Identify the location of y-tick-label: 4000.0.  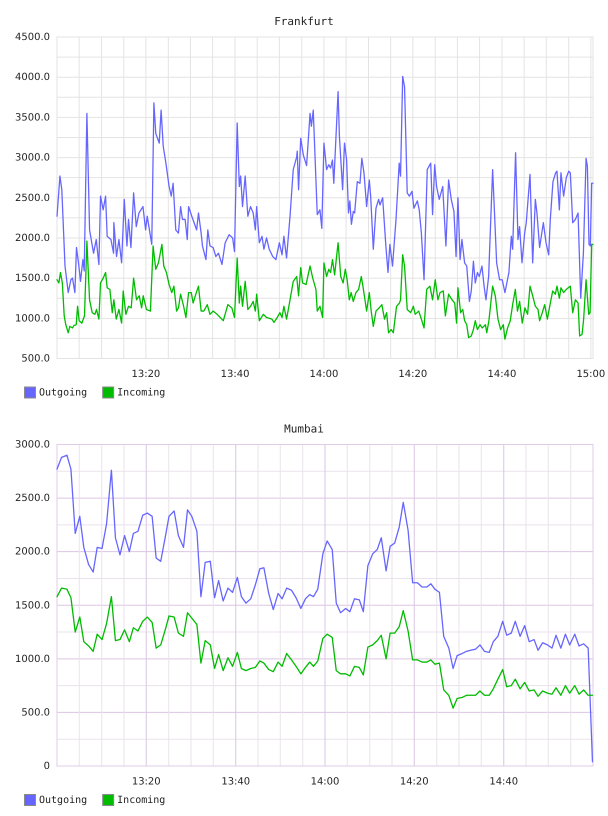
(32, 77).